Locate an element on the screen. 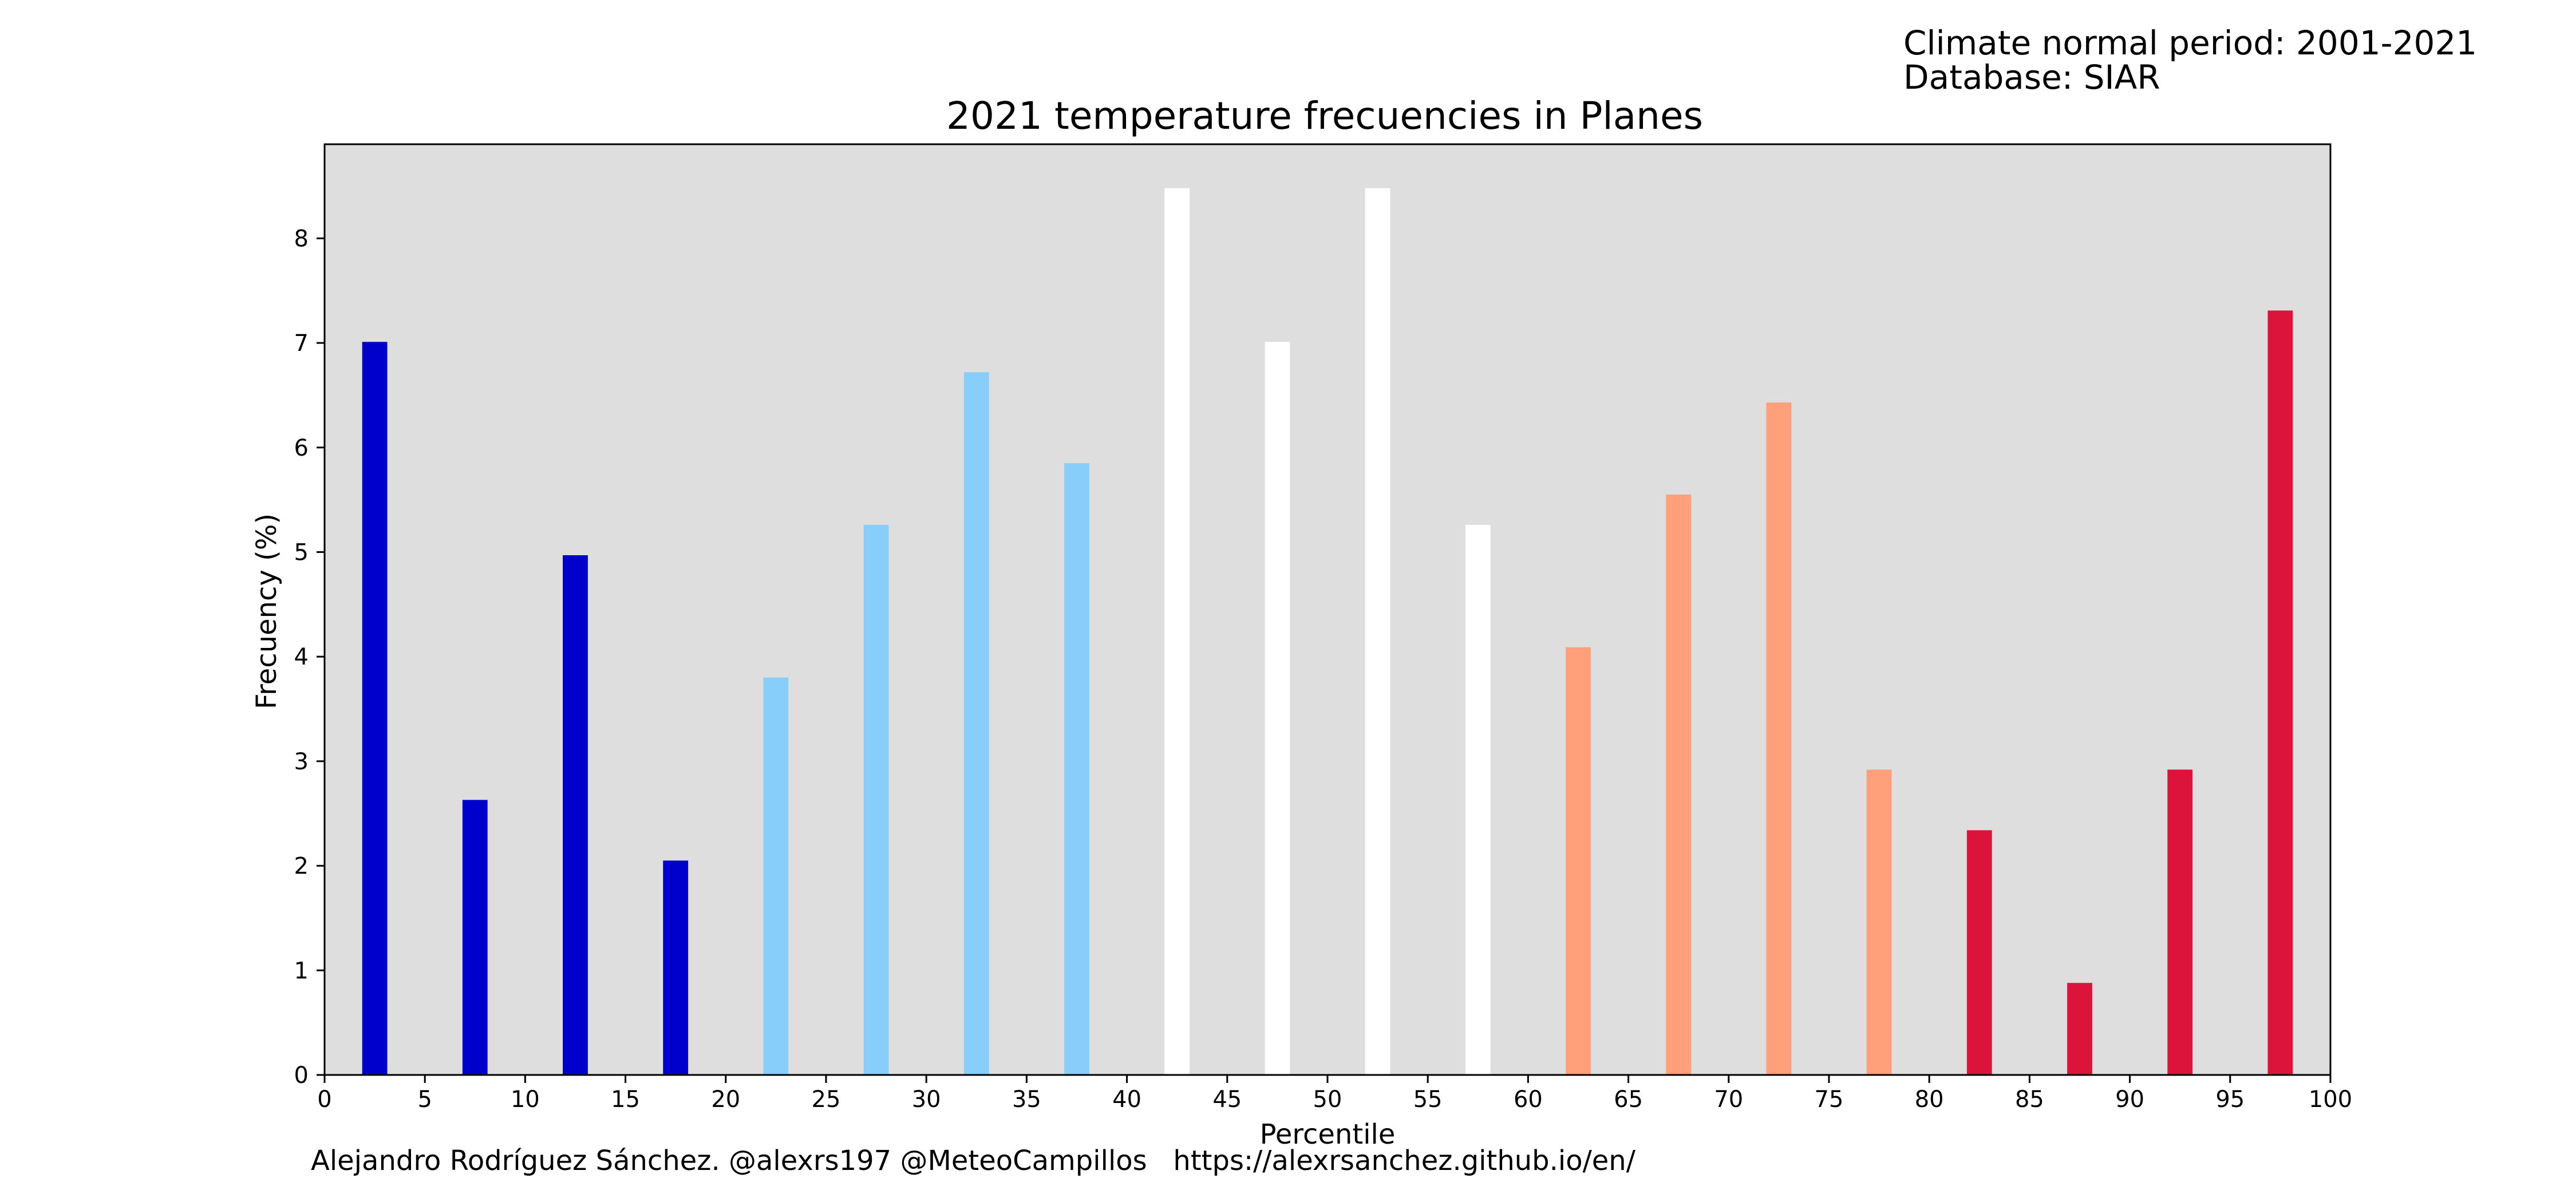 Image resolution: width=2576 pixels, height=1202 pixels. y-tick-label: 3 is located at coordinates (301, 762).